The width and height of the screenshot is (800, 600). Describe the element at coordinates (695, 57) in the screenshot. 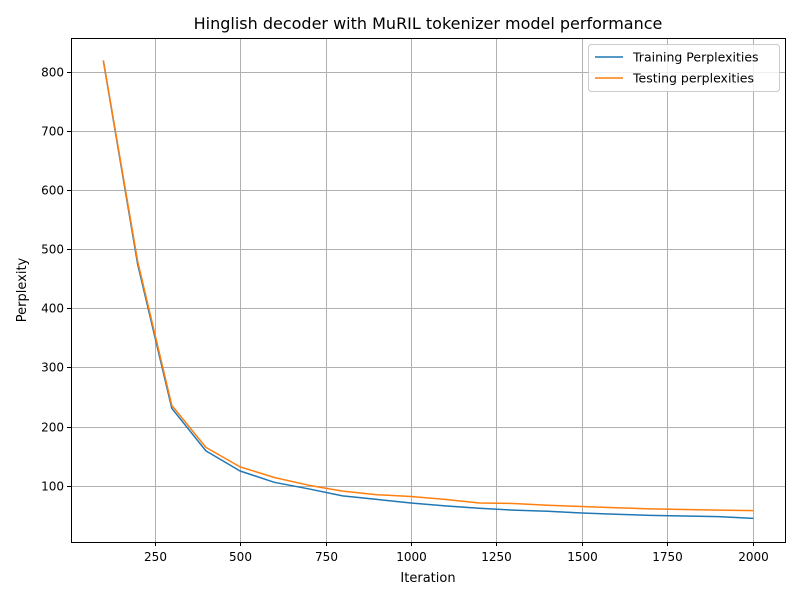

I see `legend-label-0: Training Perplexities` at that location.